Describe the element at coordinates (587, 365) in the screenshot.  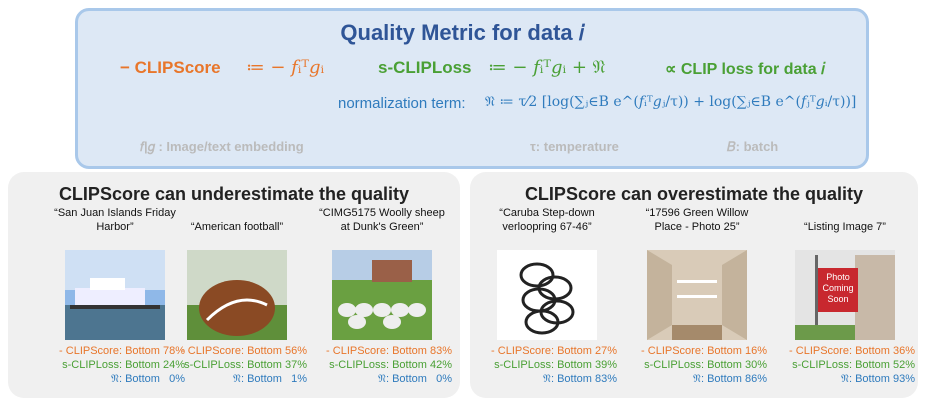
I see `metric-value: Bottom 39%` at that location.